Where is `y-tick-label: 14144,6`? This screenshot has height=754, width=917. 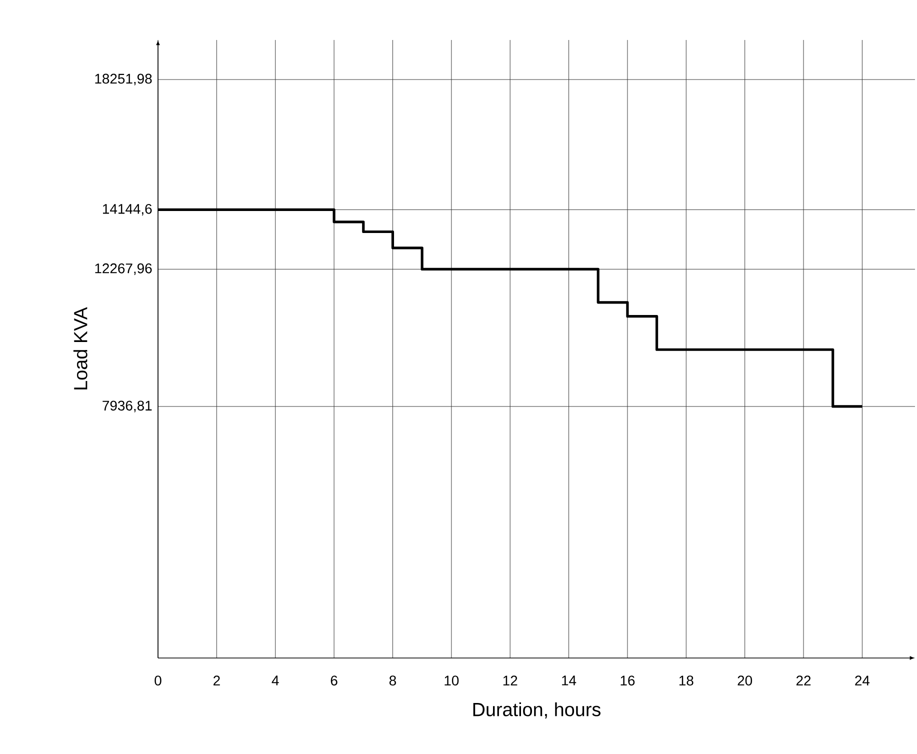
y-tick-label: 14144,6 is located at coordinates (127, 210).